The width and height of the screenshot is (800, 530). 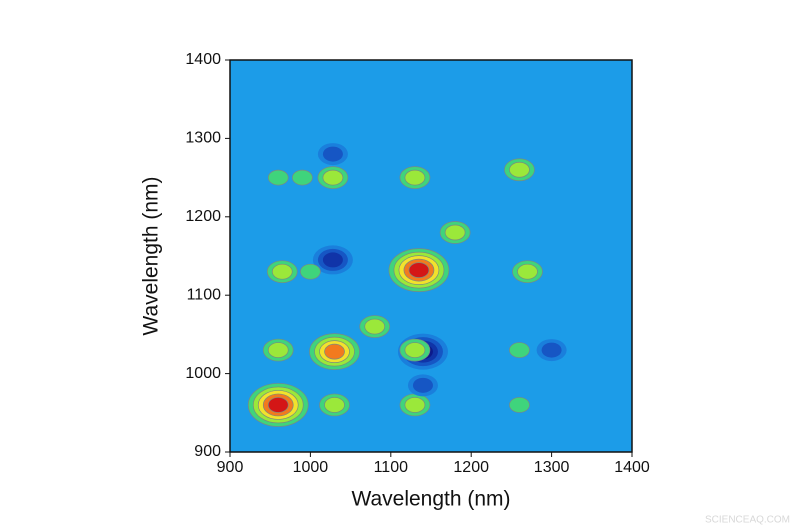 What do you see at coordinates (552, 467) in the screenshot?
I see `x-tick-label: 1300` at bounding box center [552, 467].